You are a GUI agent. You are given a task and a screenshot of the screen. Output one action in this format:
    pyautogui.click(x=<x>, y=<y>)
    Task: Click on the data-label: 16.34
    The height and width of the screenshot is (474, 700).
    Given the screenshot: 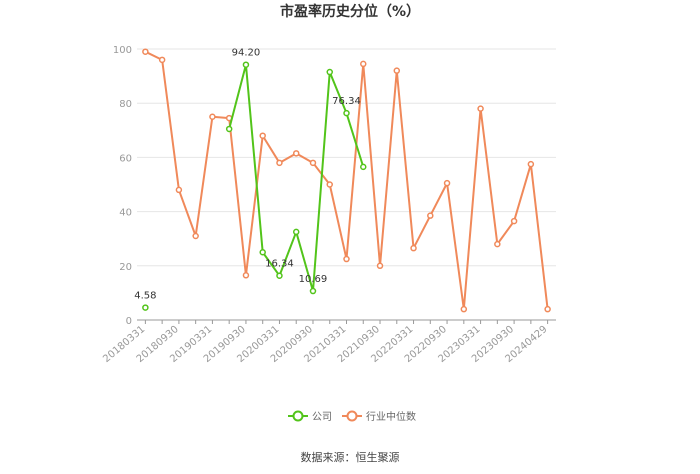 What is the action you would take?
    pyautogui.click(x=279, y=264)
    